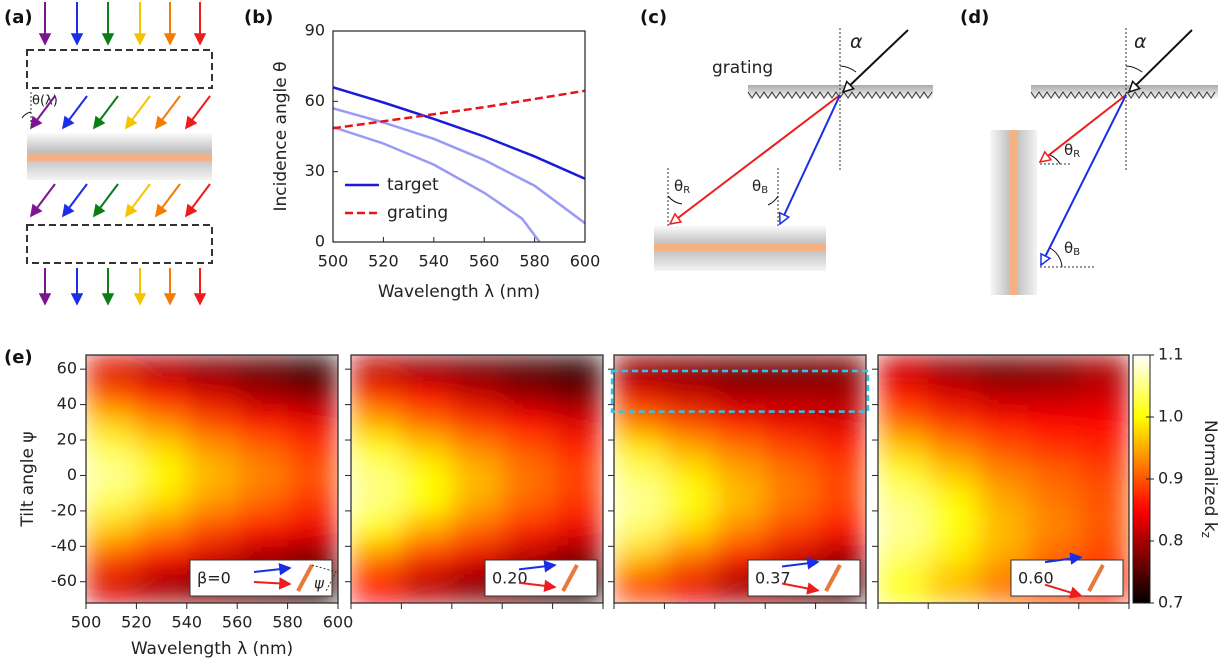 This screenshot has height=663, width=1232. What do you see at coordinates (18, 17) in the screenshot?
I see `panel-label: (a)` at bounding box center [18, 17].